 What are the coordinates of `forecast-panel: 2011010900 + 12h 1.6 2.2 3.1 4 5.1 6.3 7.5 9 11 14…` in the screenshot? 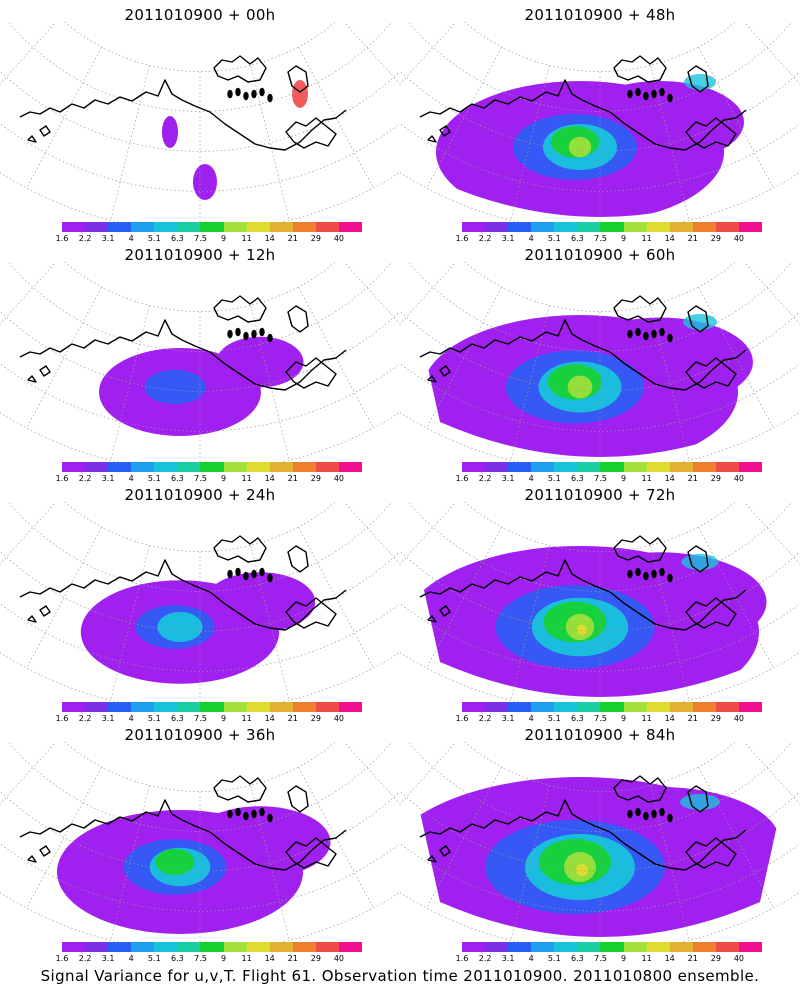 It's located at (200, 365).